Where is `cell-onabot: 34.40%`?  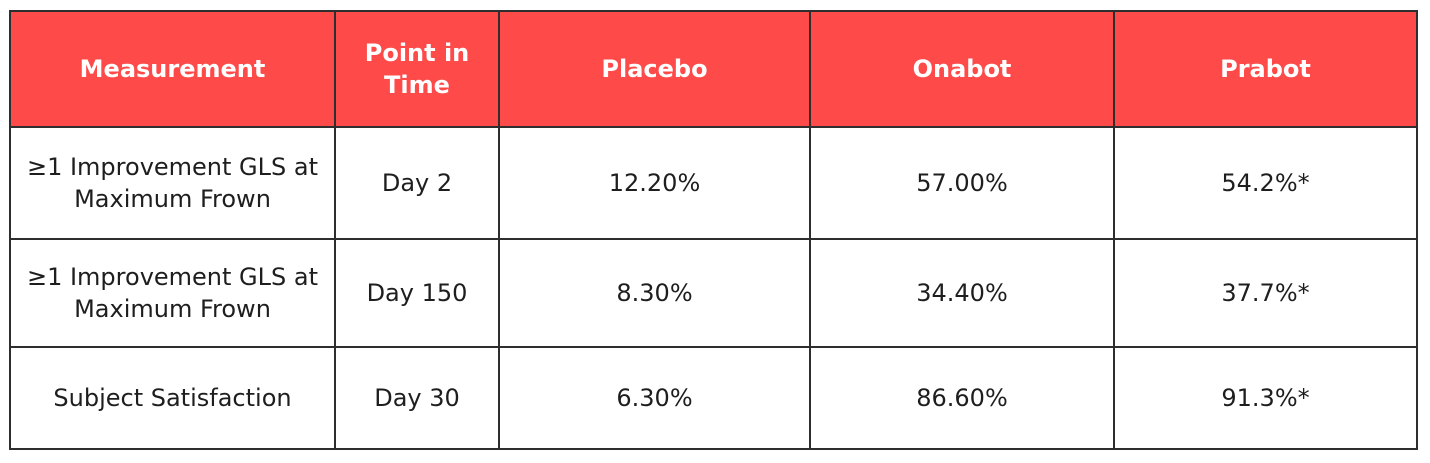 cell-onabot: 34.40% is located at coordinates (962, 293).